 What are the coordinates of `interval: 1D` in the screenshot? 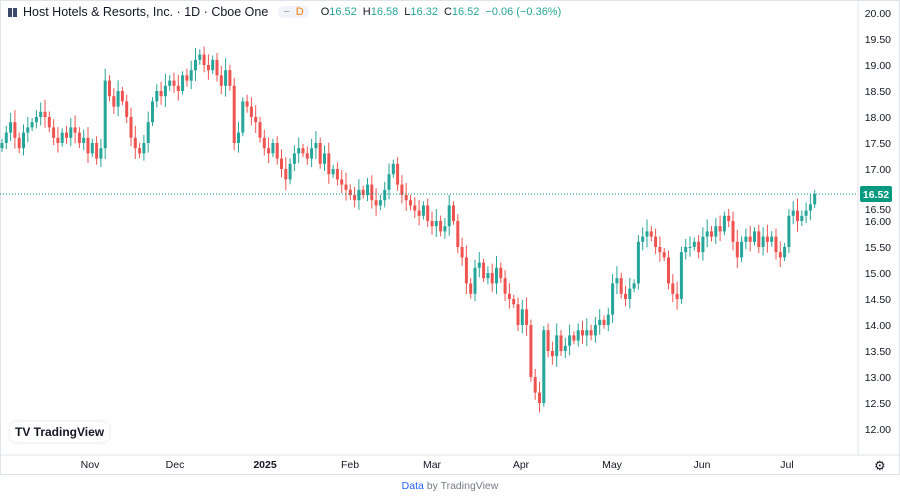 It's located at (192, 12).